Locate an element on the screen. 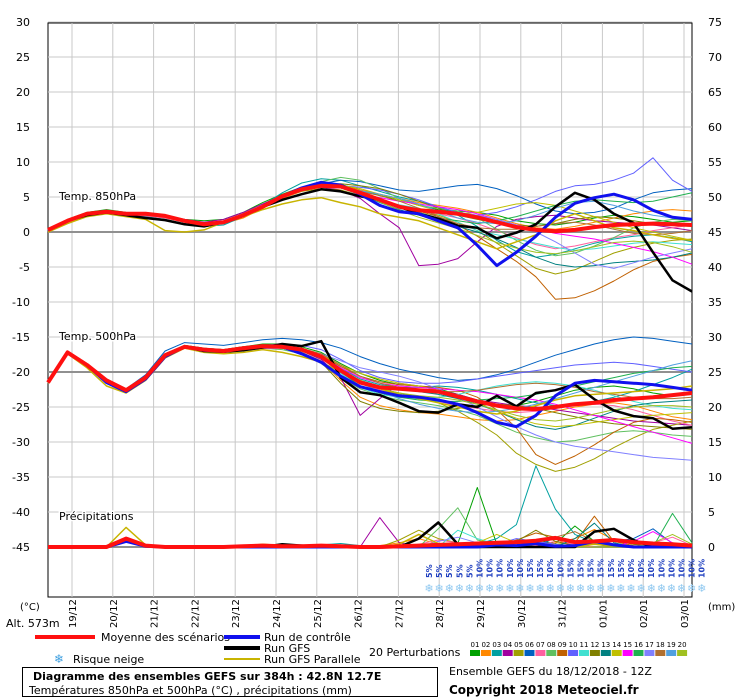  altitude-label: Alt. 573m is located at coordinates (33, 623).